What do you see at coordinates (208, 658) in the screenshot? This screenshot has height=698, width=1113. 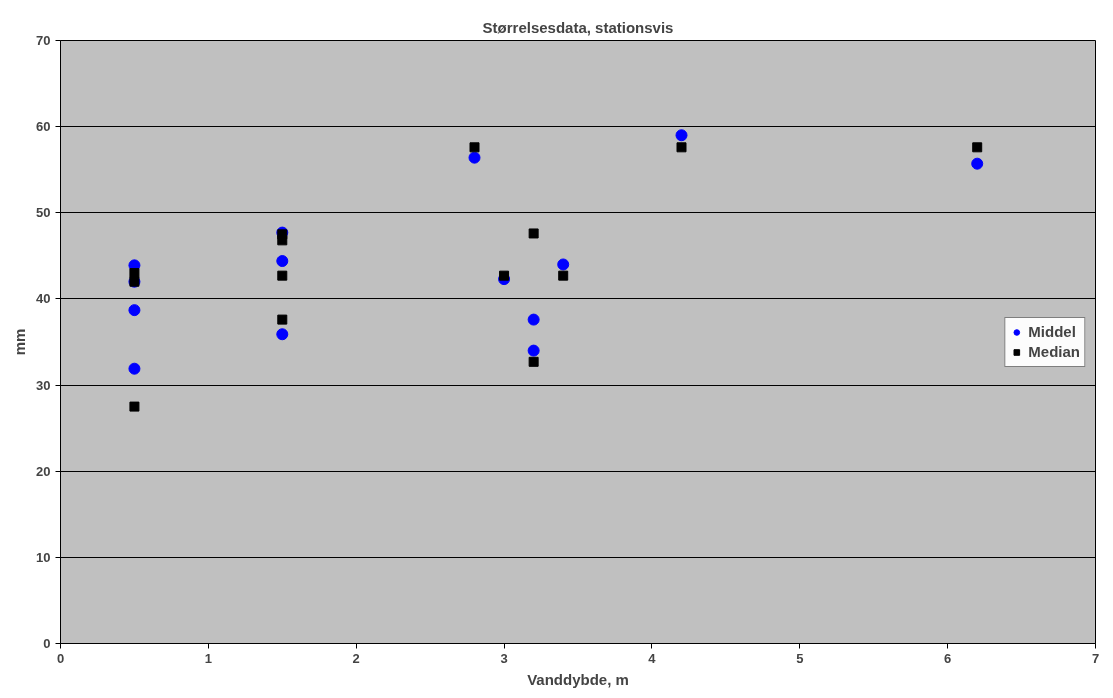 I see `x-tick-label: 1` at bounding box center [208, 658].